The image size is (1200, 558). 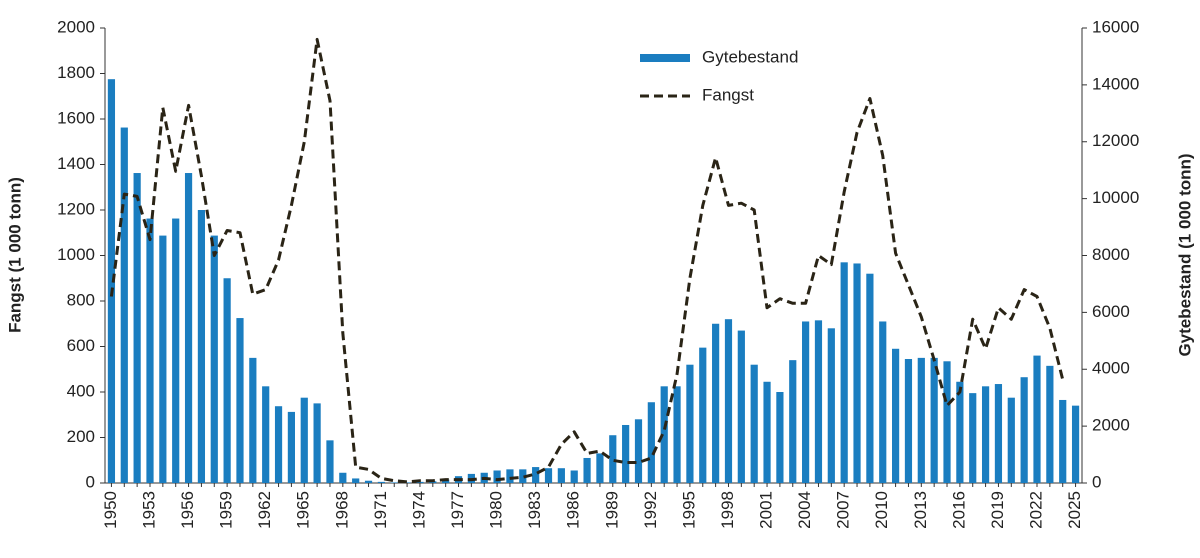 What do you see at coordinates (81, 436) in the screenshot?
I see `y-tick-label: 200` at bounding box center [81, 436].